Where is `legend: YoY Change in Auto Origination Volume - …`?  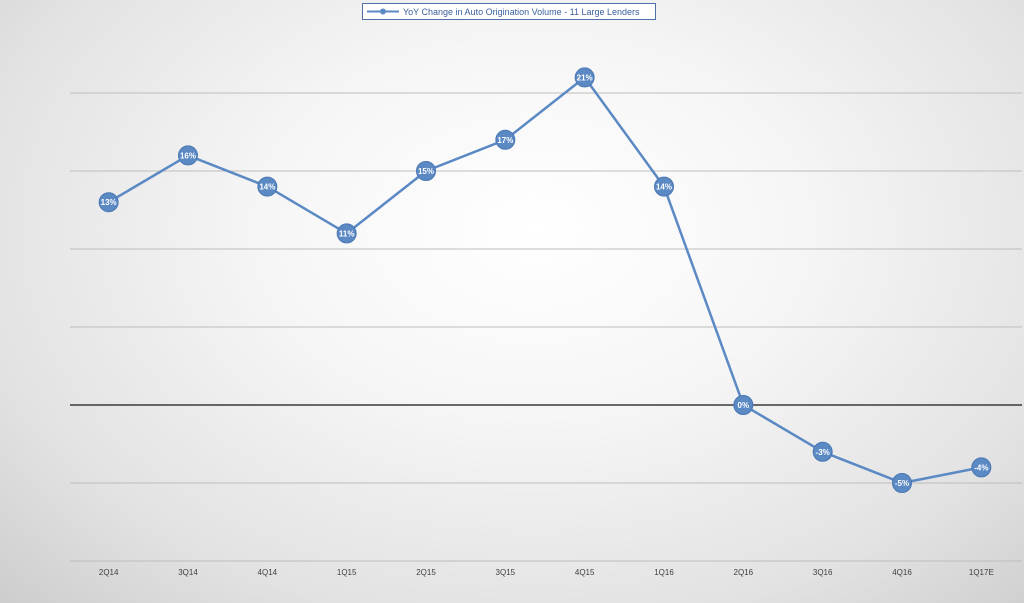 legend: YoY Change in Auto Origination Volume - … is located at coordinates (509, 11).